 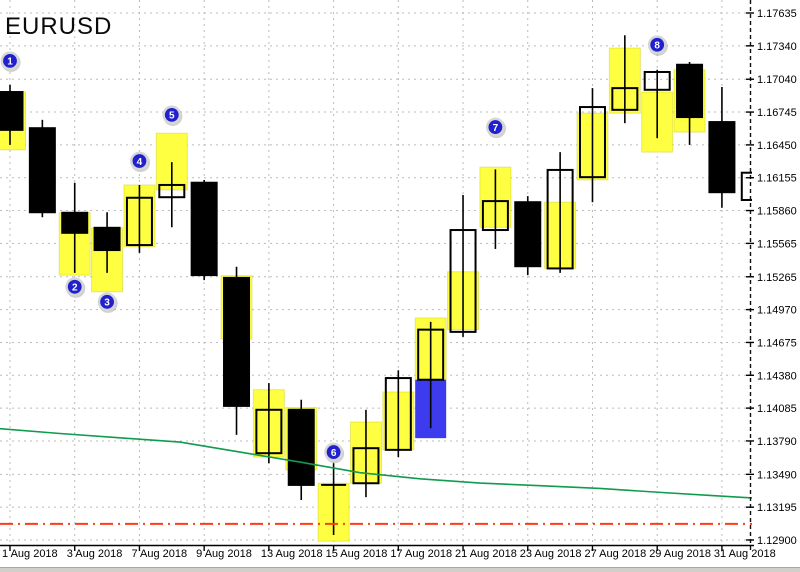 I want to click on signal-badge-6: 6, so click(x=334, y=453).